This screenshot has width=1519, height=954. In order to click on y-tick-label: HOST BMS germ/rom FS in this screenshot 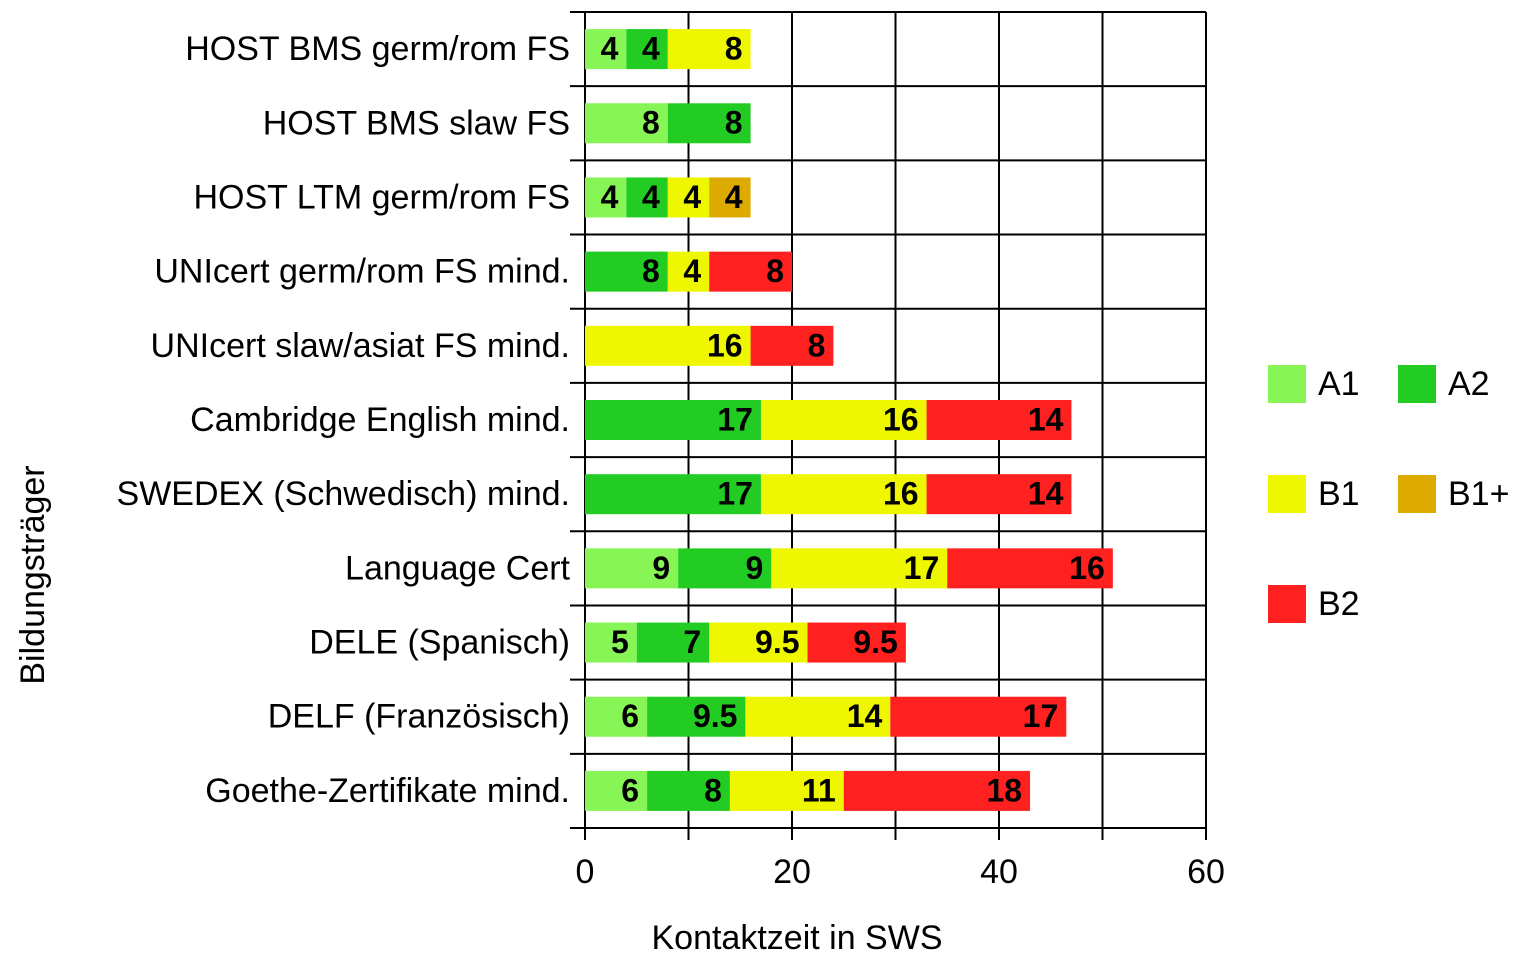, I will do `click(377, 49)`.